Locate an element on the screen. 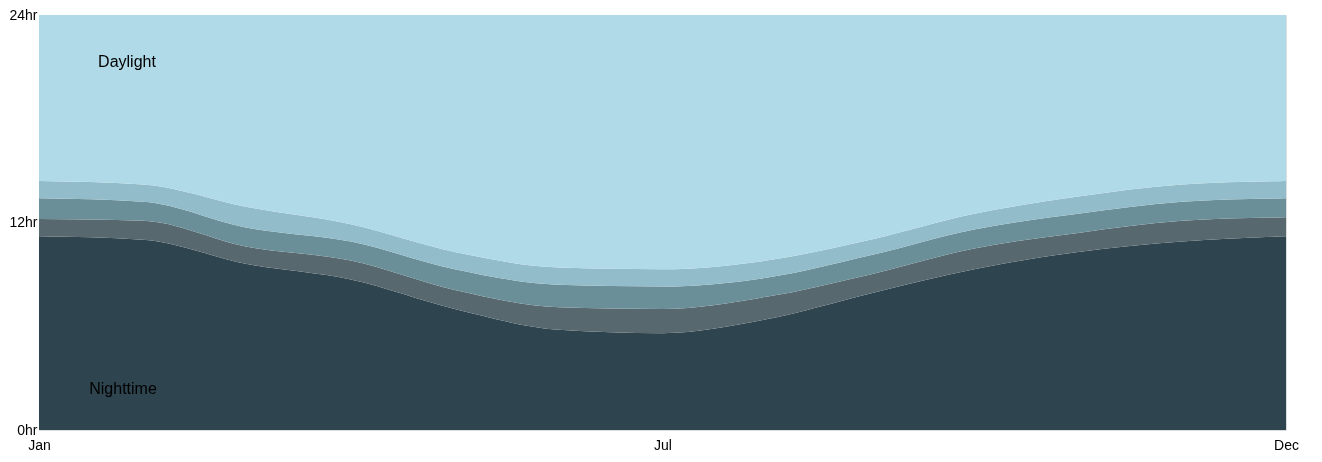 Image resolution: width=1322 pixels, height=462 pixels. annotation: Nighttime is located at coordinates (123, 388).